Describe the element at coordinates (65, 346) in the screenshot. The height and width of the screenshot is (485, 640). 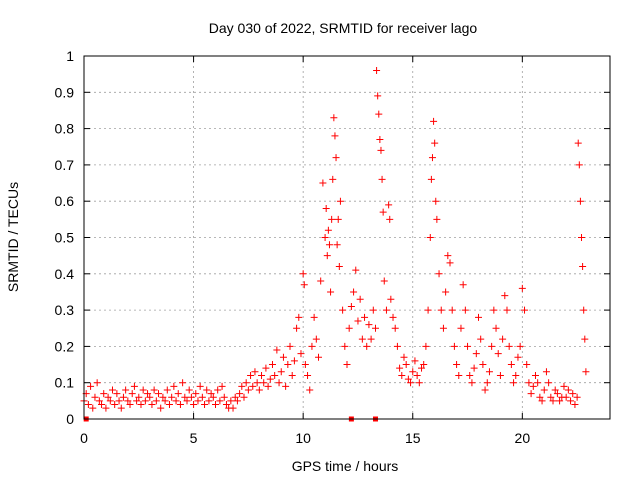
I see `y-tick-label: 0.2` at that location.